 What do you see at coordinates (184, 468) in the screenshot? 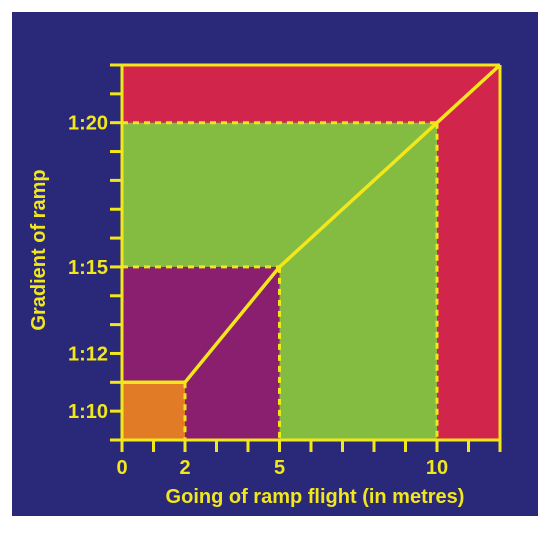
I see `x-tick-label-1: 2` at bounding box center [184, 468].